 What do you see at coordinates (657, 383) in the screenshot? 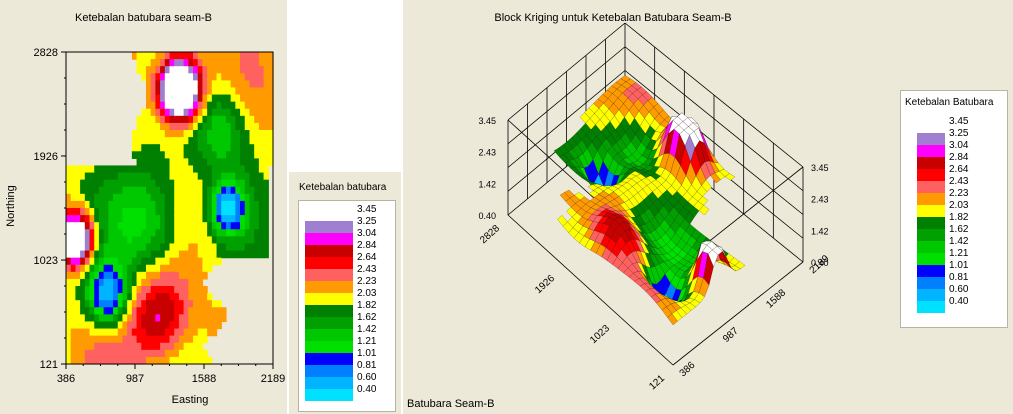
I see `front-tick-label: 121` at bounding box center [657, 383].